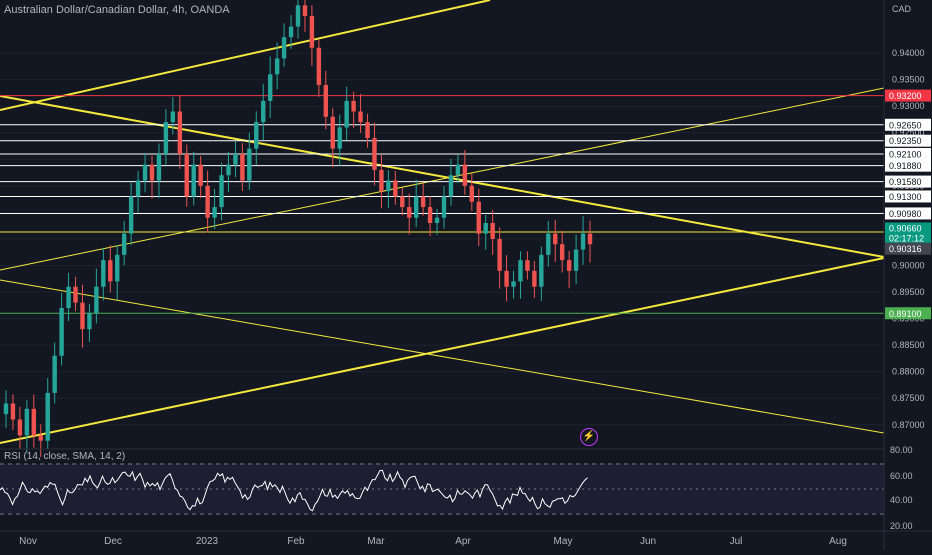 This screenshot has height=555, width=932. What do you see at coordinates (296, 541) in the screenshot?
I see `time-tick-label: Feb` at bounding box center [296, 541].